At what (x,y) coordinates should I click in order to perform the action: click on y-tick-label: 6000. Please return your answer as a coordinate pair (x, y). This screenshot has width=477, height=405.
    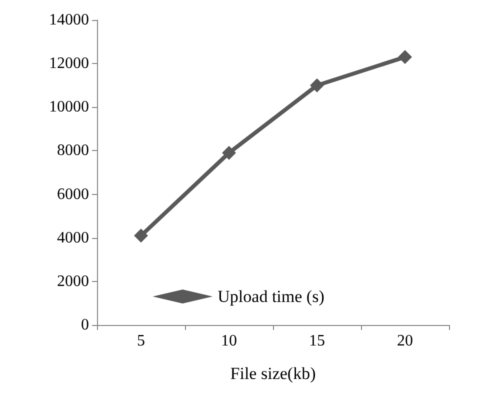
    Looking at the image, I should click on (73, 194).